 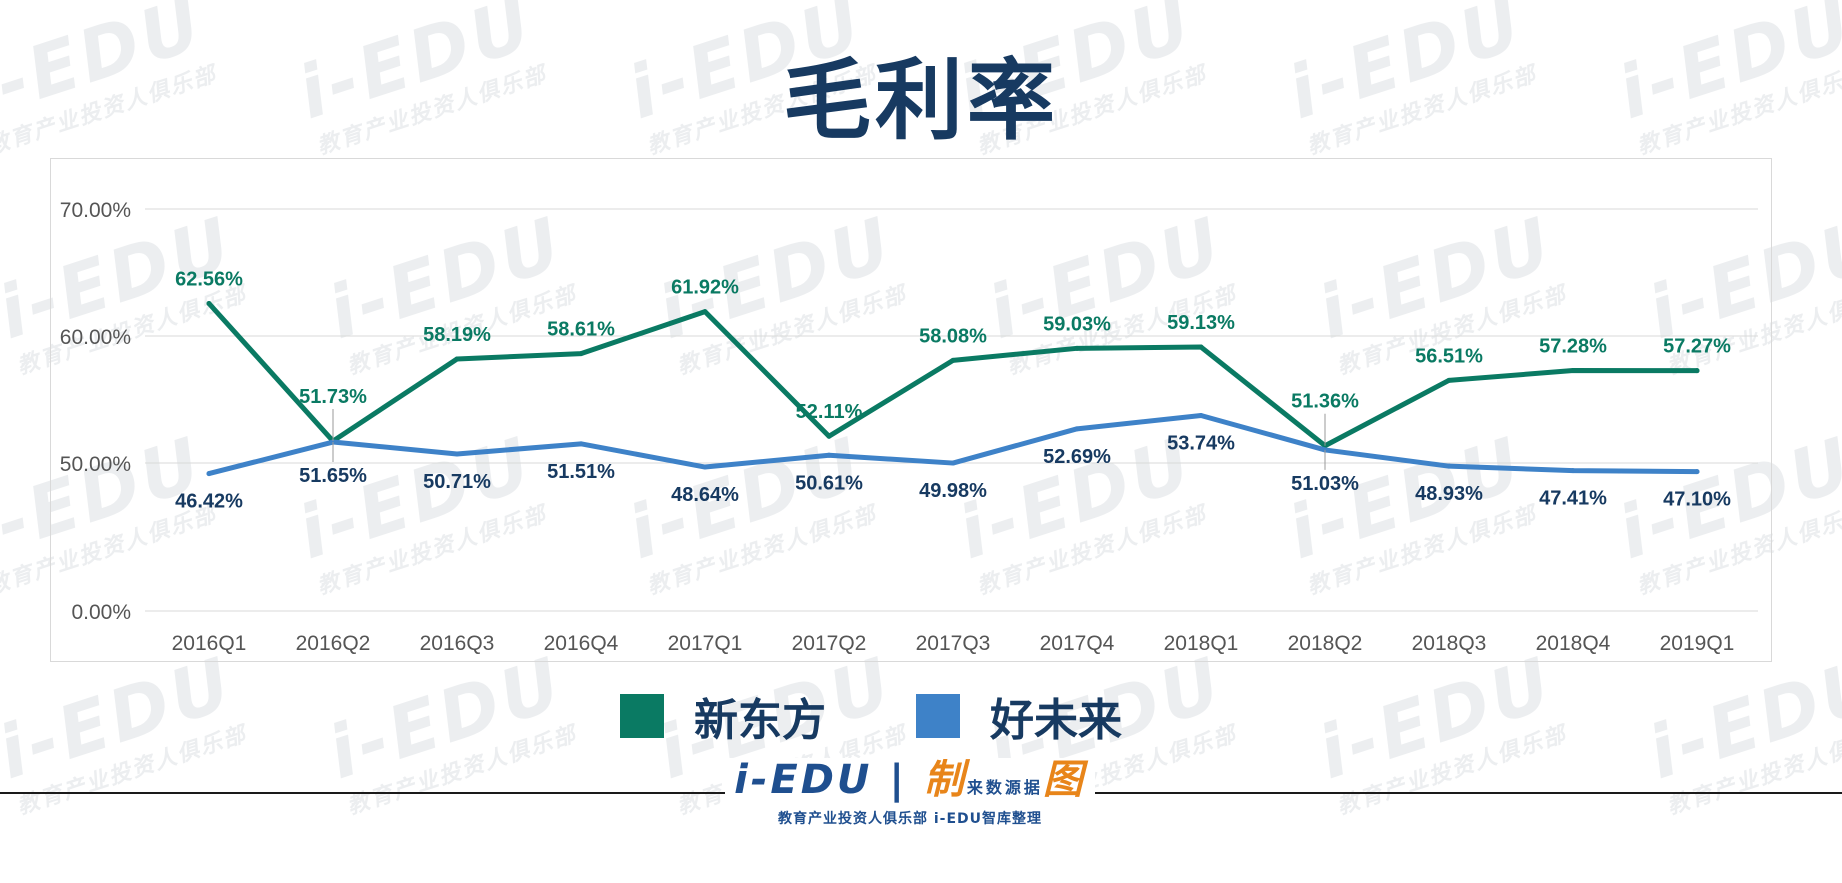 What do you see at coordinates (1201, 444) in the screenshot?
I see `data-label-tal: 53.74%` at bounding box center [1201, 444].